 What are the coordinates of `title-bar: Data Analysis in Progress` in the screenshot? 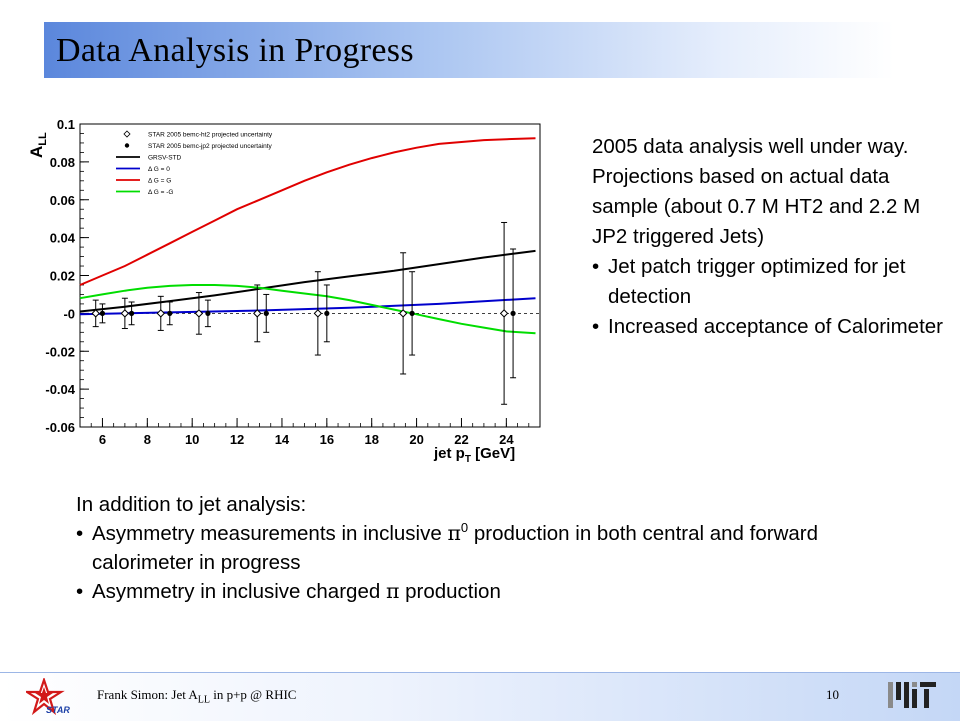 It's located at (469, 50).